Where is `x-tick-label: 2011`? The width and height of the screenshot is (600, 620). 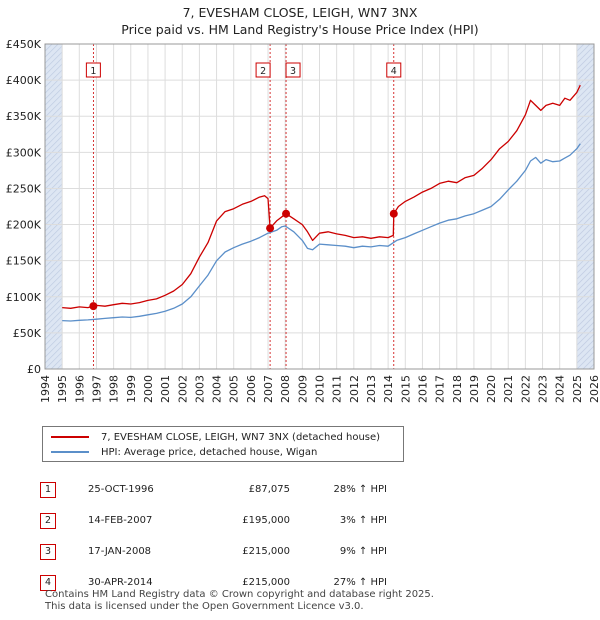
x-tick-label: 2011 is located at coordinates (337, 389).